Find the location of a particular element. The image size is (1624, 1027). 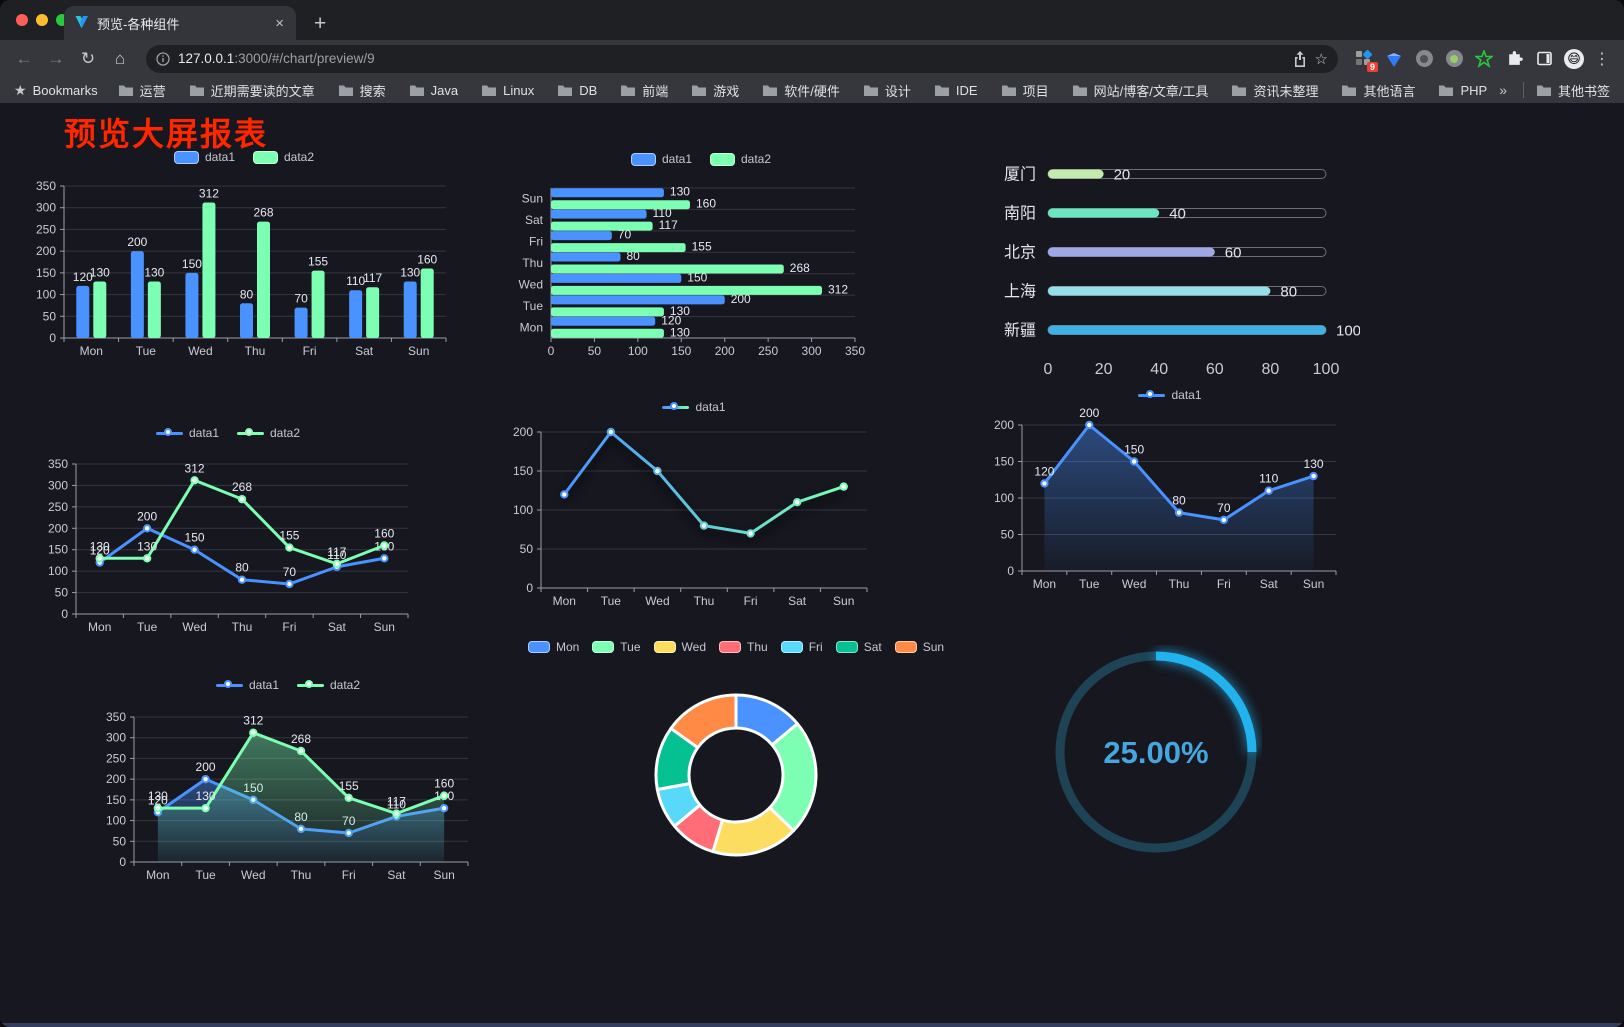

svg-text: 0 is located at coordinates (64, 614).